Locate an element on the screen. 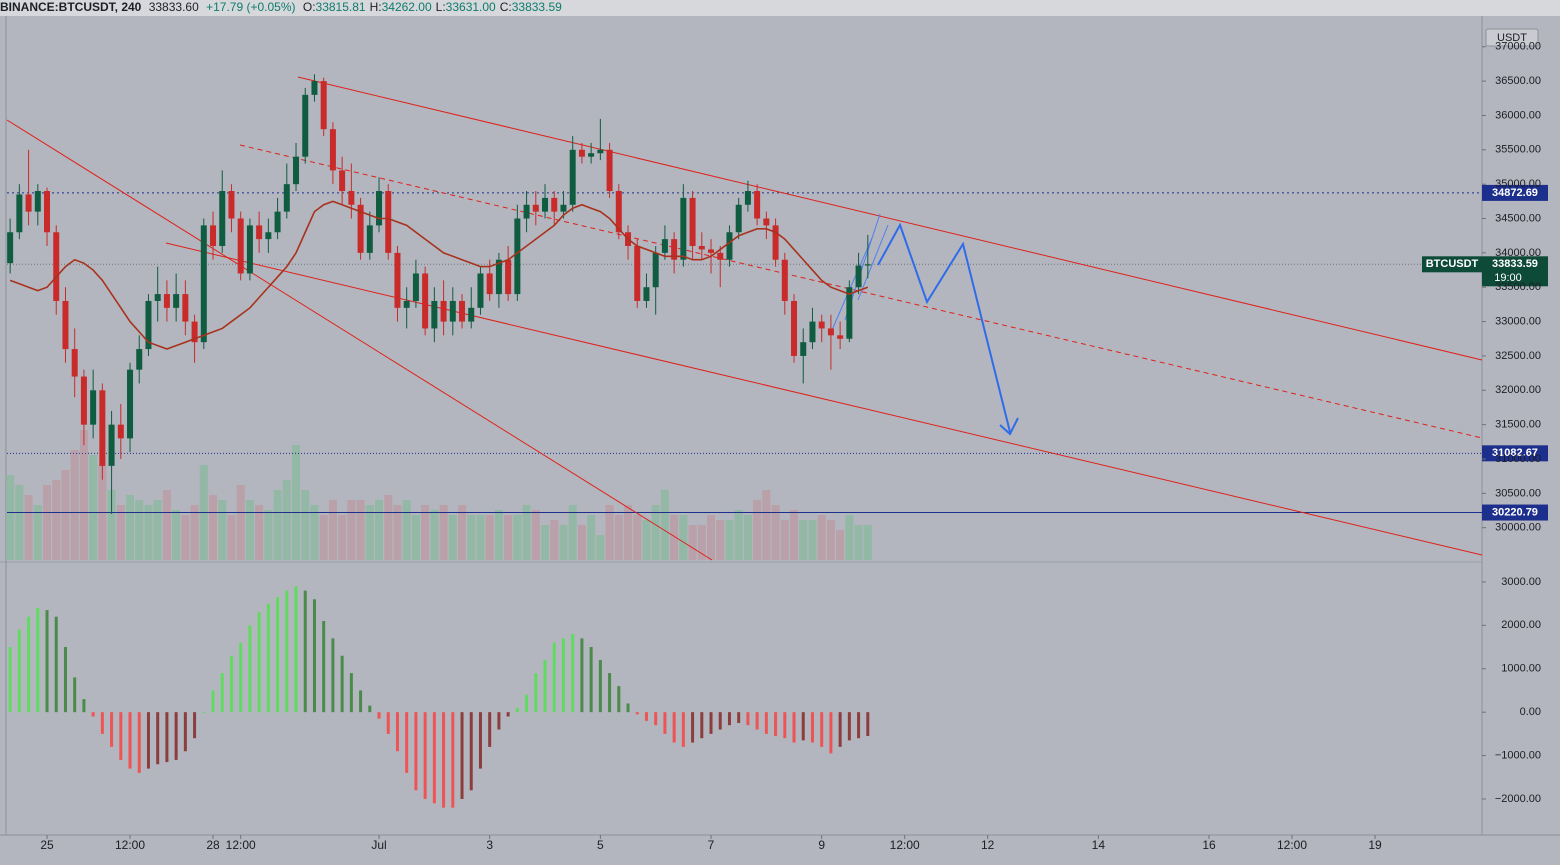  last-price: 33833.60 is located at coordinates (173, 7).